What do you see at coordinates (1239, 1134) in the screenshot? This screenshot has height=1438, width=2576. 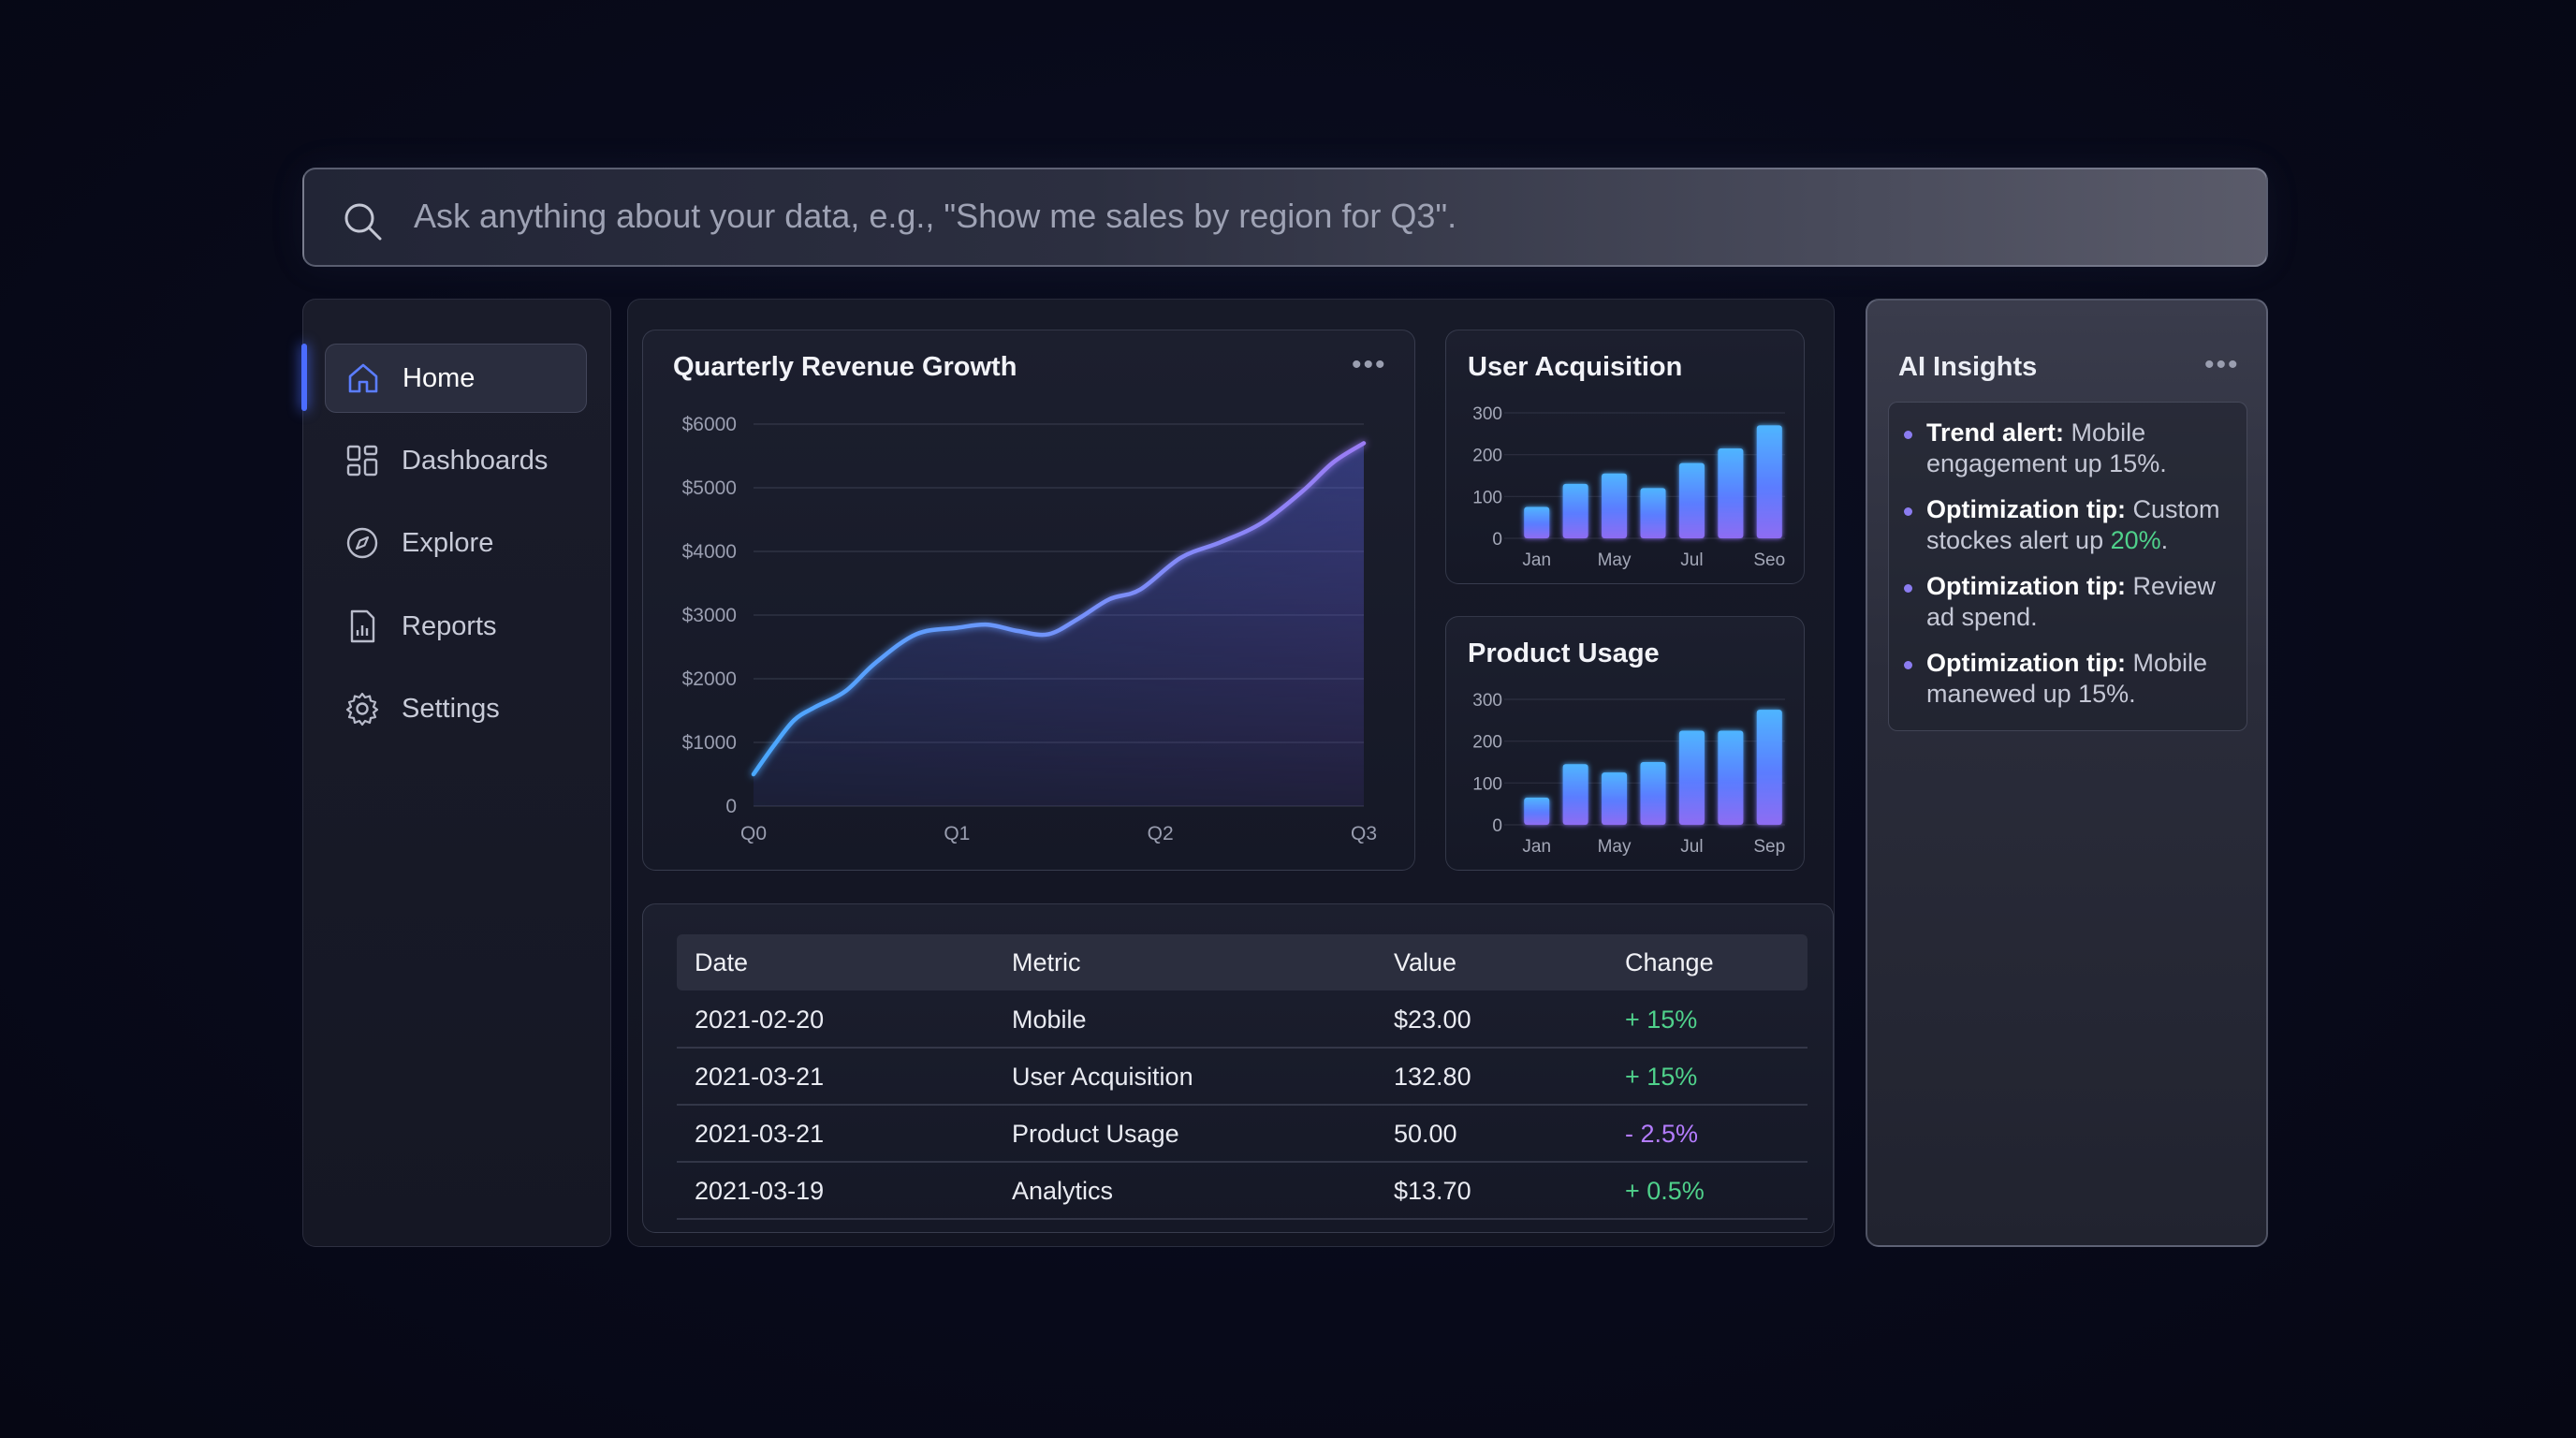 I see `table-row: 2021-03-21 Product Usage 50.00 - 2.5%` at bounding box center [1239, 1134].